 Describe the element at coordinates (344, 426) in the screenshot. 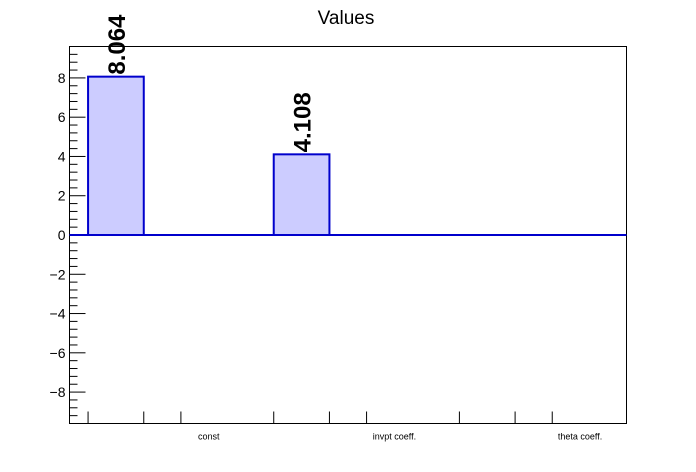

I see `x-axis: const invpt coeff. theta coeff.` at that location.